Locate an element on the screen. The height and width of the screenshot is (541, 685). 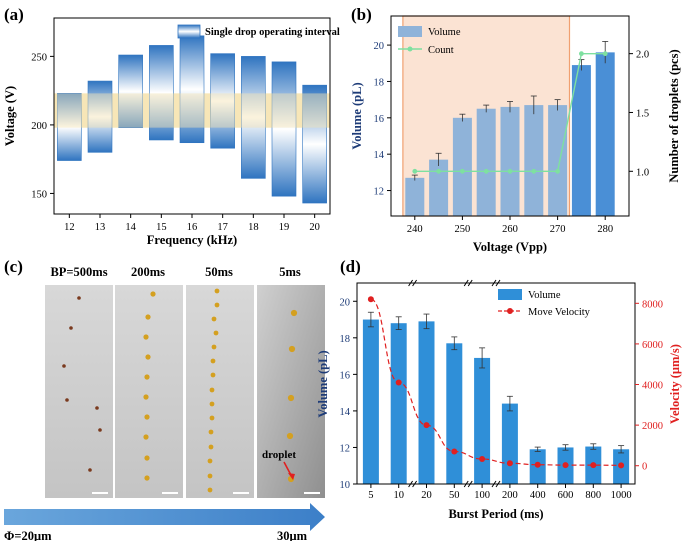
d-legend: Volume Move Velocity is located at coordinates (544, 303).